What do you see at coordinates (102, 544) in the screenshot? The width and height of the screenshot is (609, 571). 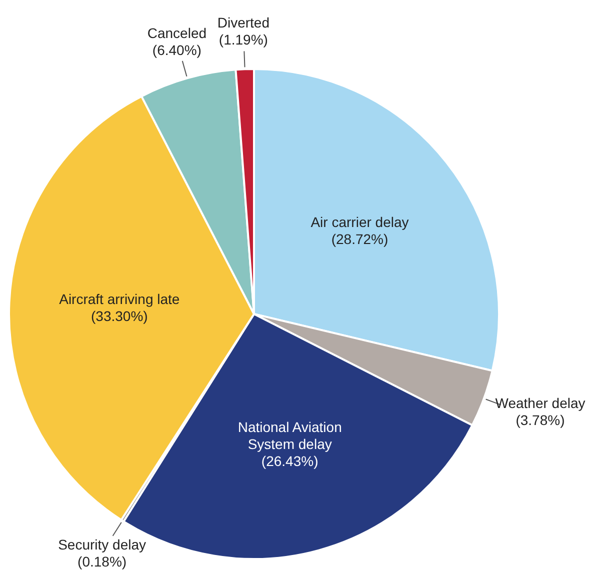 I see `slice-label: Security delay` at bounding box center [102, 544].